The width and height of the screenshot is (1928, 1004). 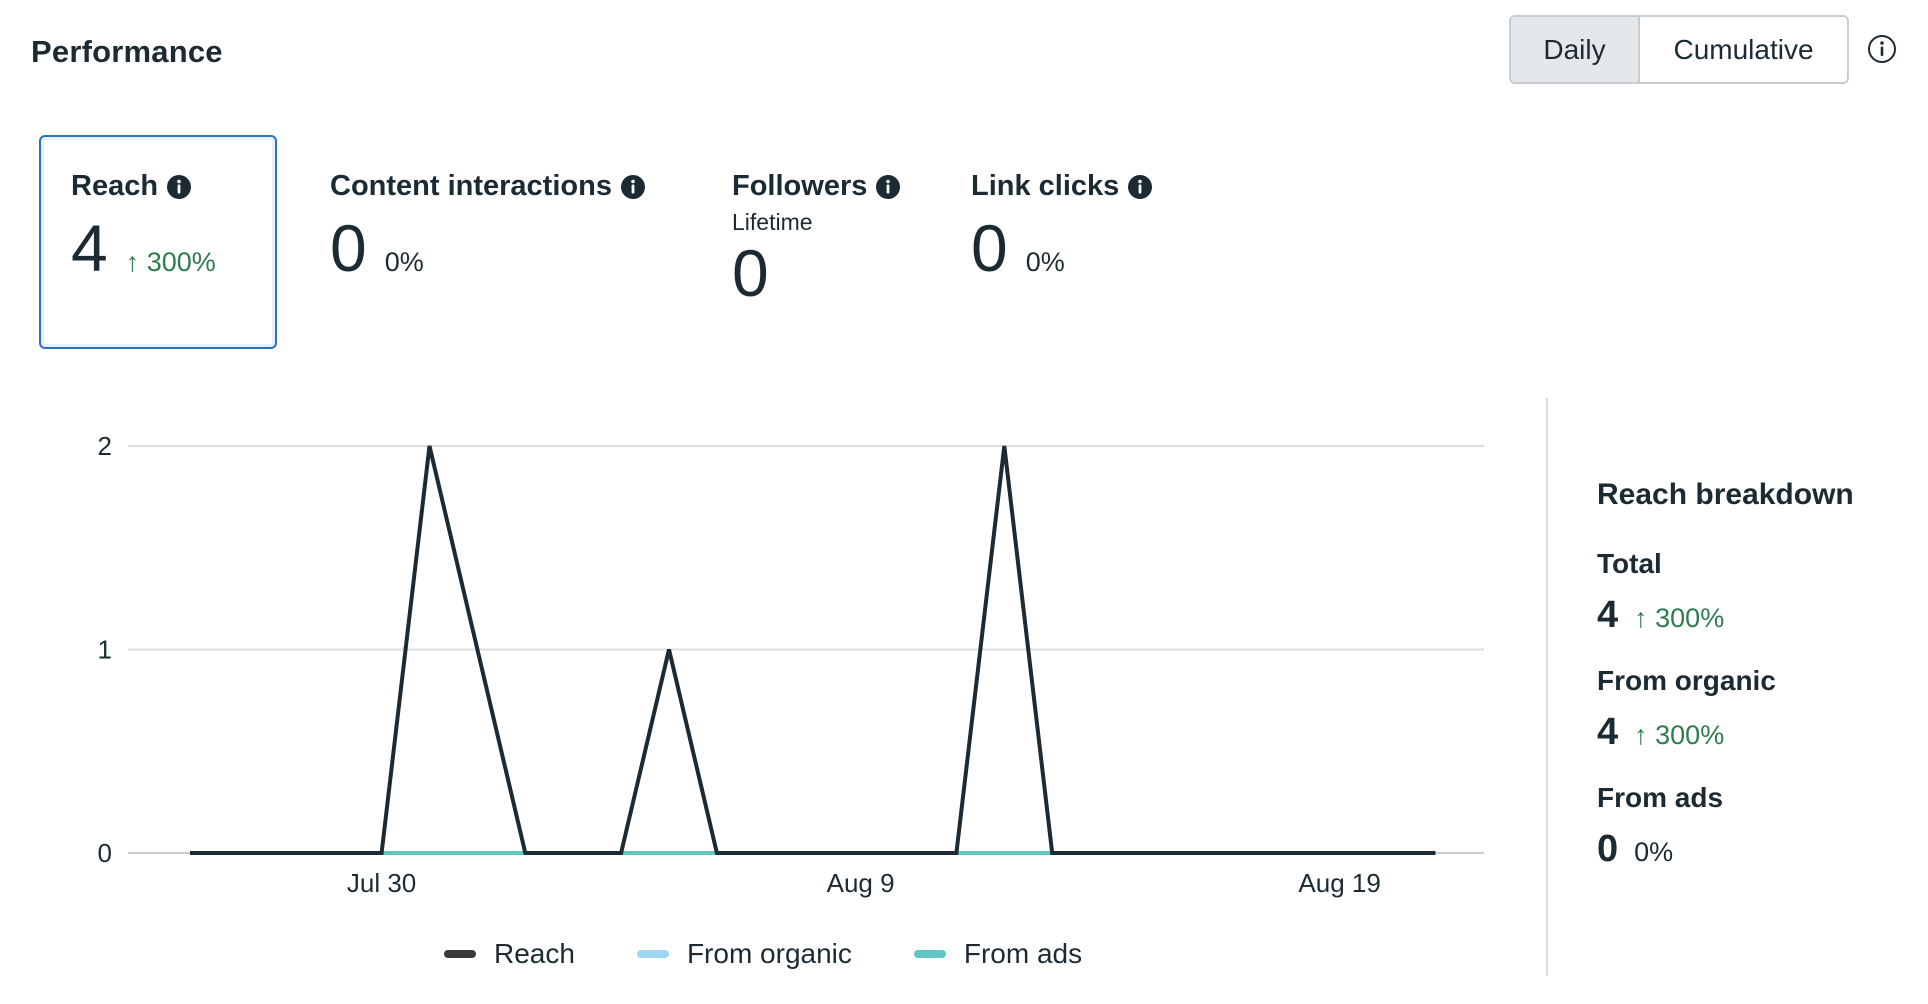 I want to click on x-tick-label: Aug 9, so click(x=861, y=883).